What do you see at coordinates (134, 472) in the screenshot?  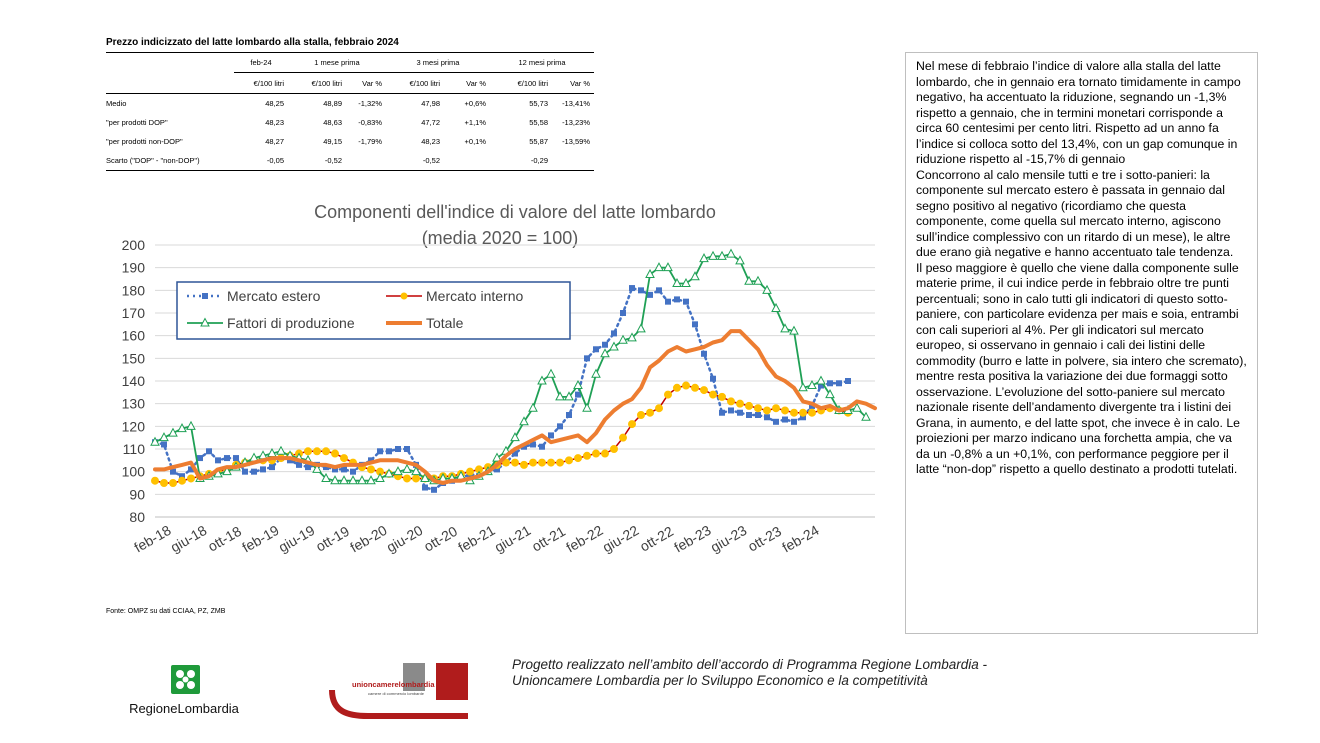 I see `y-tick-label: 100` at bounding box center [134, 472].